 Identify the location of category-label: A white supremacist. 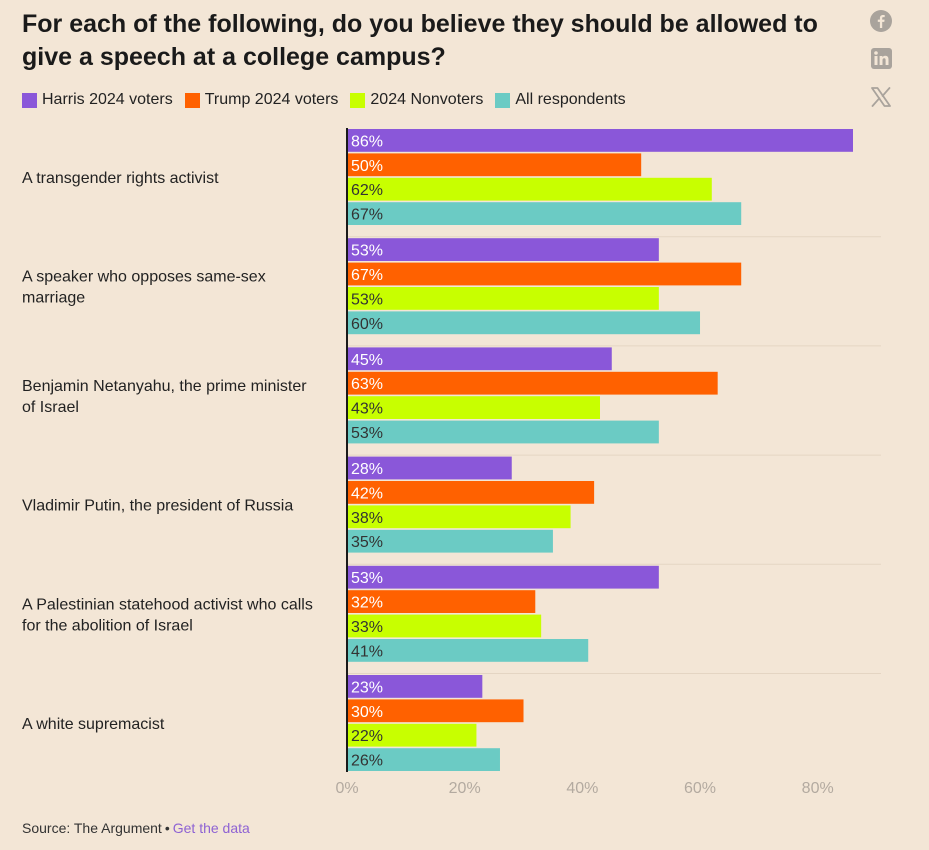
(93, 724).